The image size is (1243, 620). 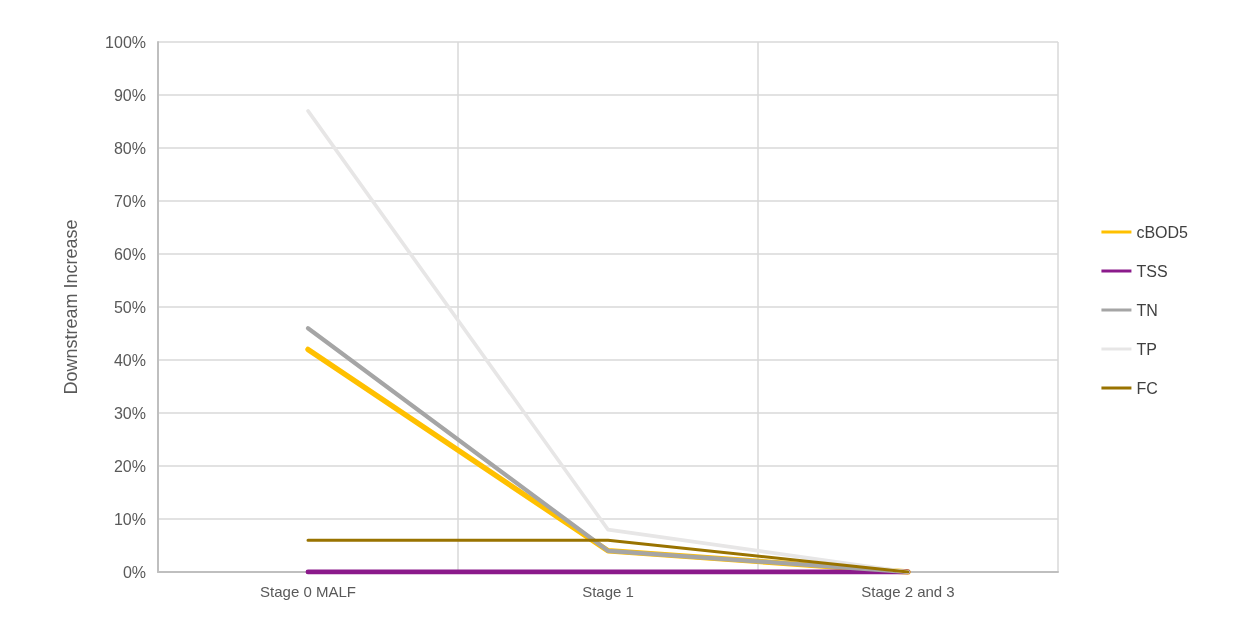 I want to click on y-tick-label: 100%, so click(x=125, y=42).